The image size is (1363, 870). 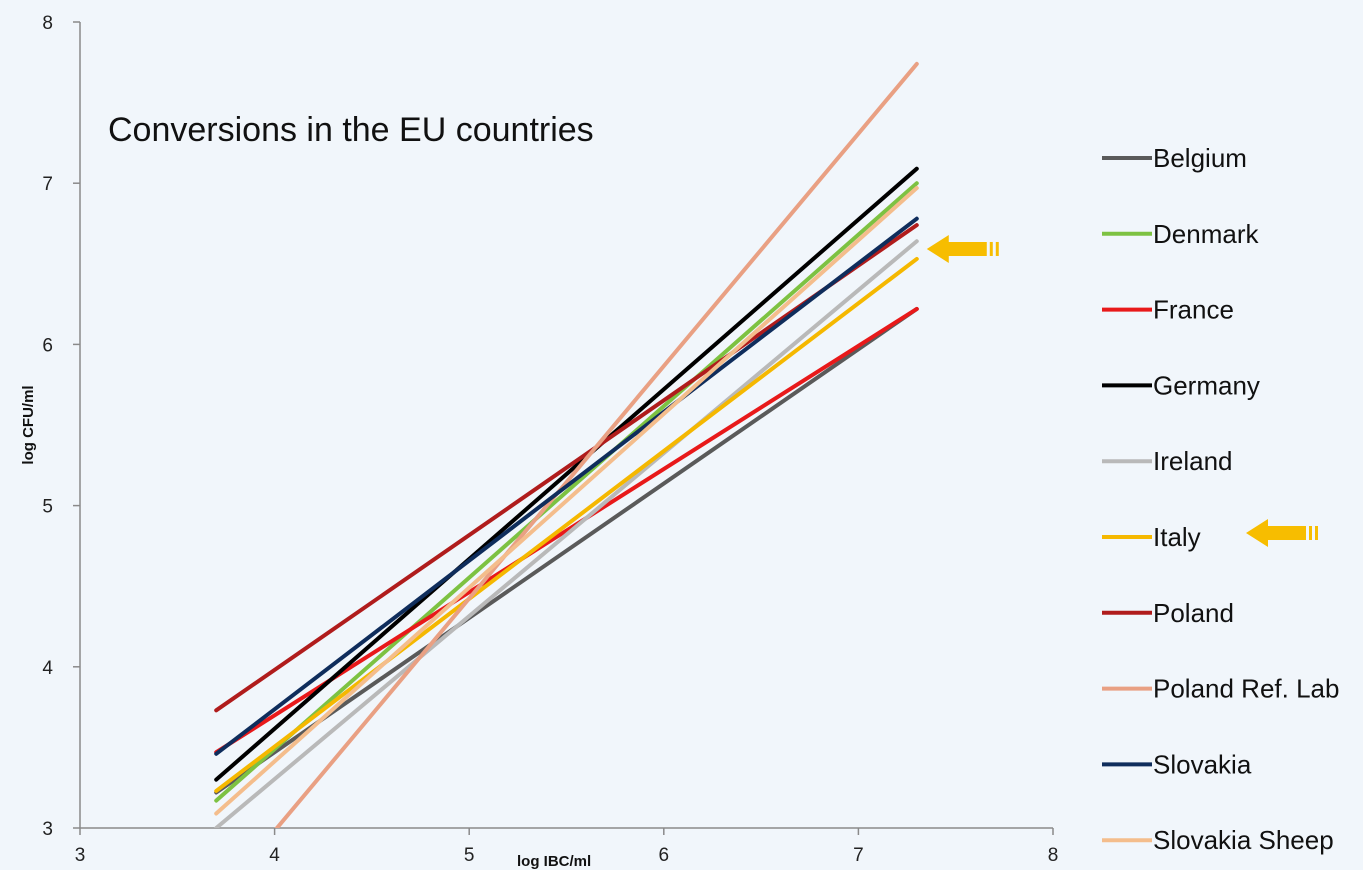 What do you see at coordinates (274, 855) in the screenshot?
I see `x-tick-label: 4` at bounding box center [274, 855].